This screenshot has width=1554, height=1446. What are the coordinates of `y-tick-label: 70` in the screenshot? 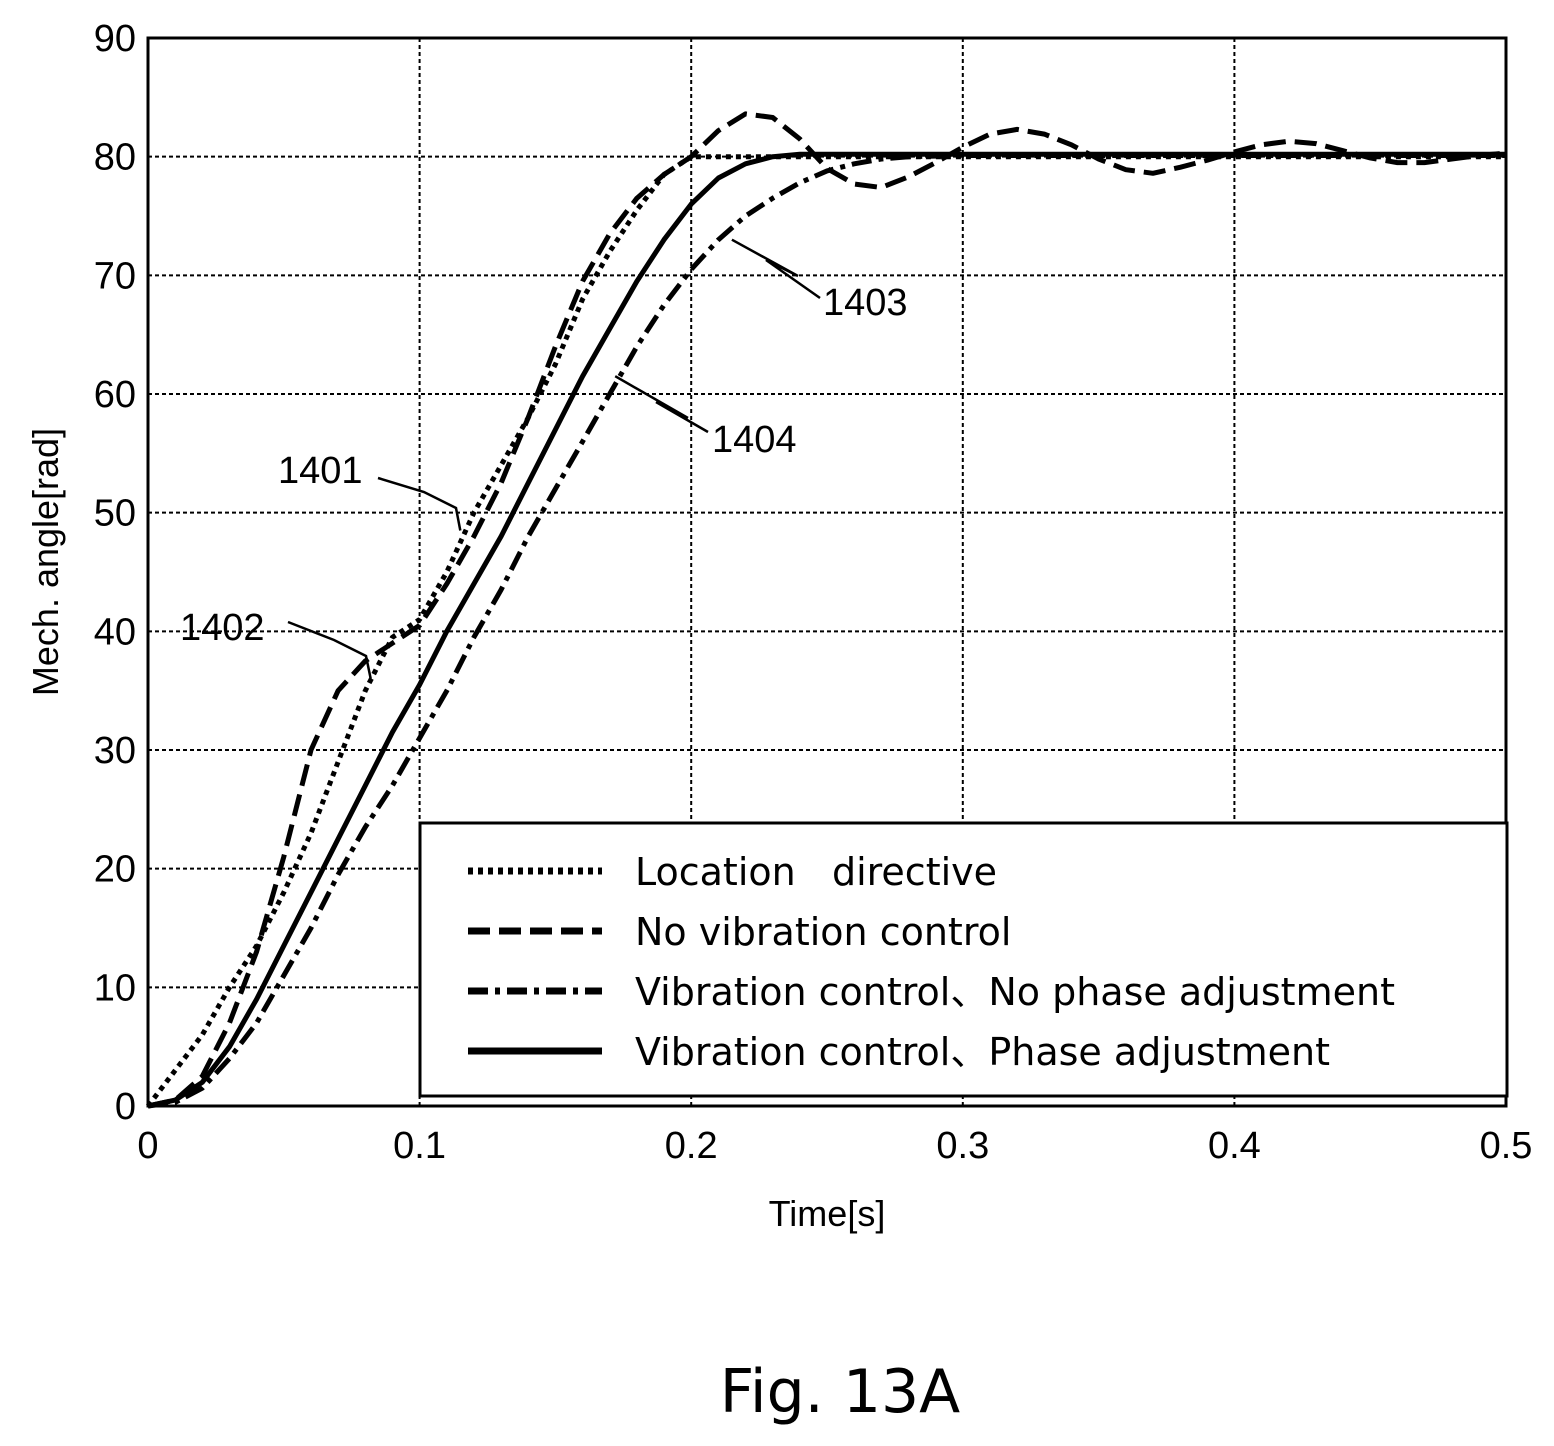 It's located at (115, 276).